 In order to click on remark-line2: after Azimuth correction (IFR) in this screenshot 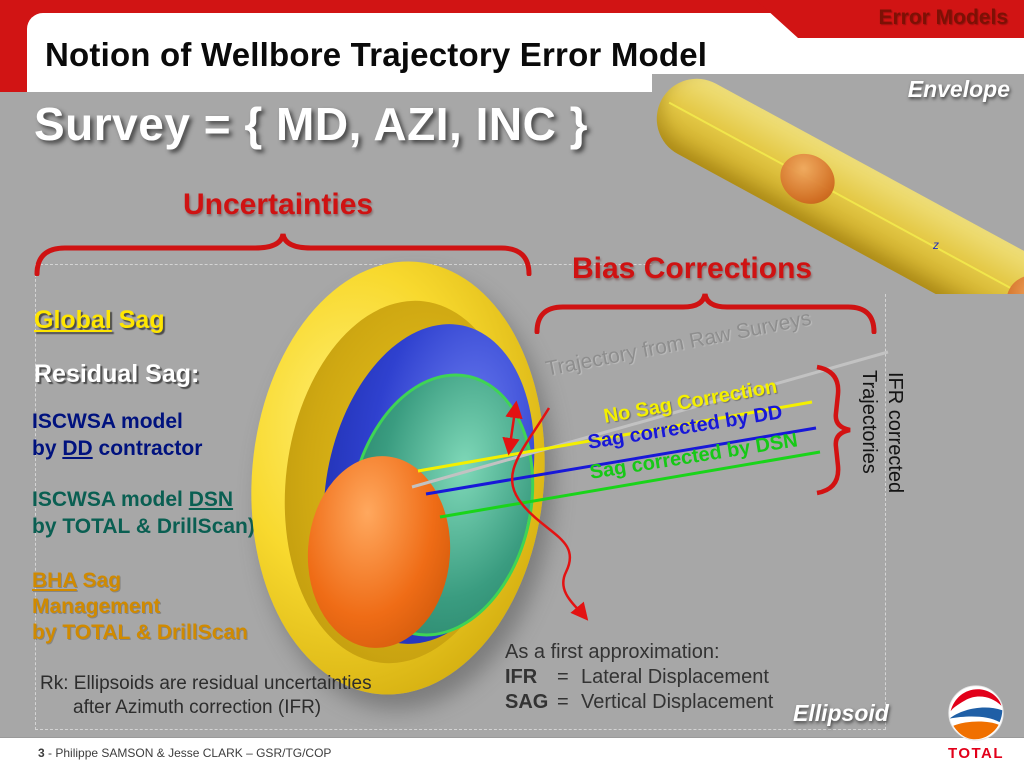, I will do `click(197, 707)`.